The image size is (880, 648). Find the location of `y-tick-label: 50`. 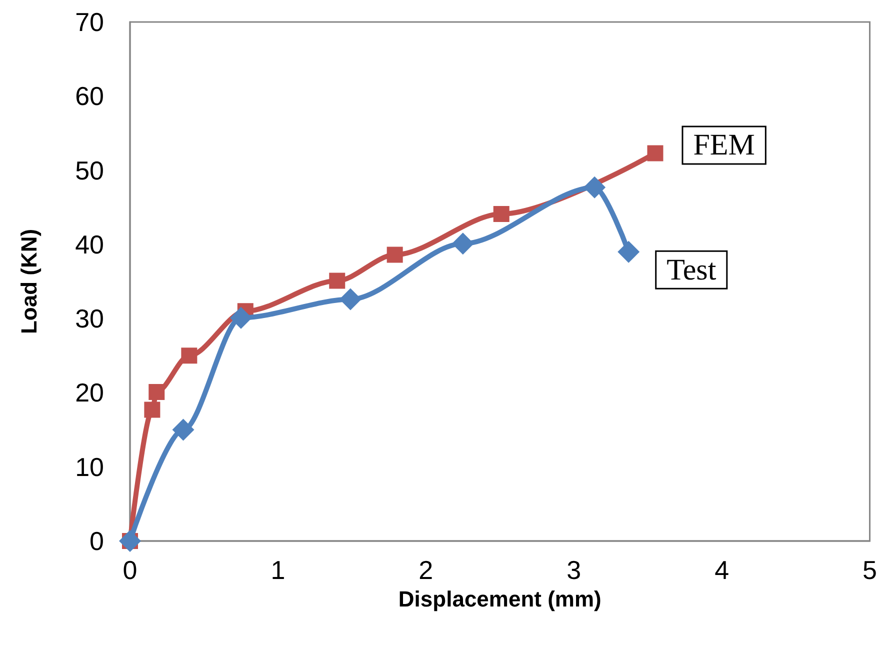

y-tick-label: 50 is located at coordinates (89, 170).